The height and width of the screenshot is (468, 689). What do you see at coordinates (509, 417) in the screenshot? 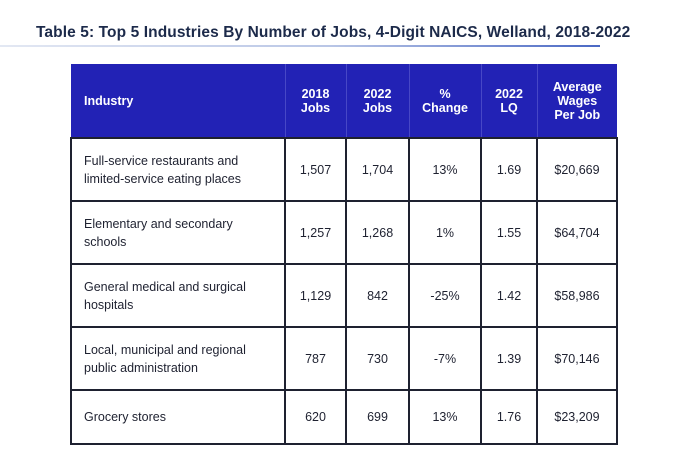
I see `lq-2022-cell: 1.76` at bounding box center [509, 417].